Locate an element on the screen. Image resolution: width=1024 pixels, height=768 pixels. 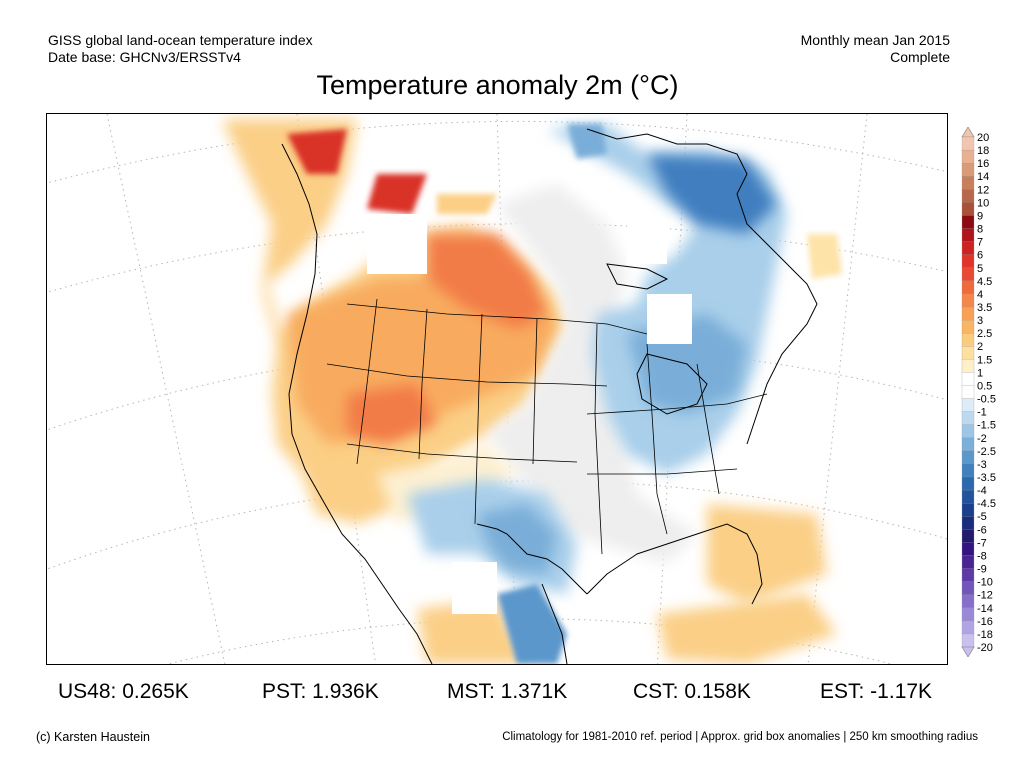
header-right: Monthly mean Jan 2015 Complete is located at coordinates (875, 49).